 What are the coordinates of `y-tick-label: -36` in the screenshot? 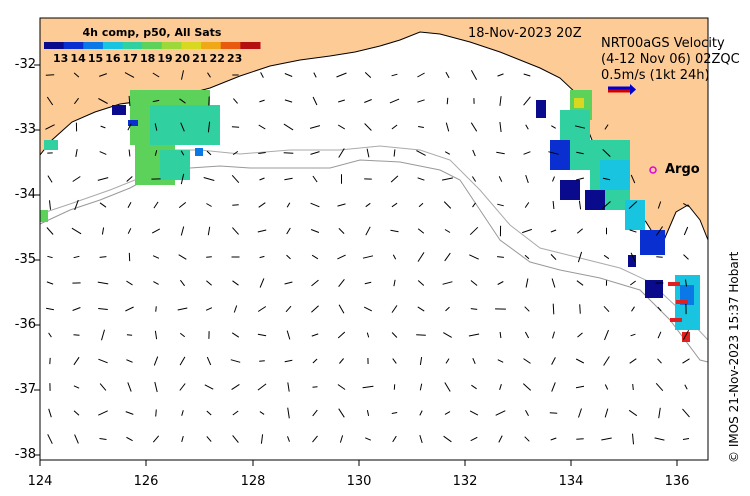 It's located at (25, 324).